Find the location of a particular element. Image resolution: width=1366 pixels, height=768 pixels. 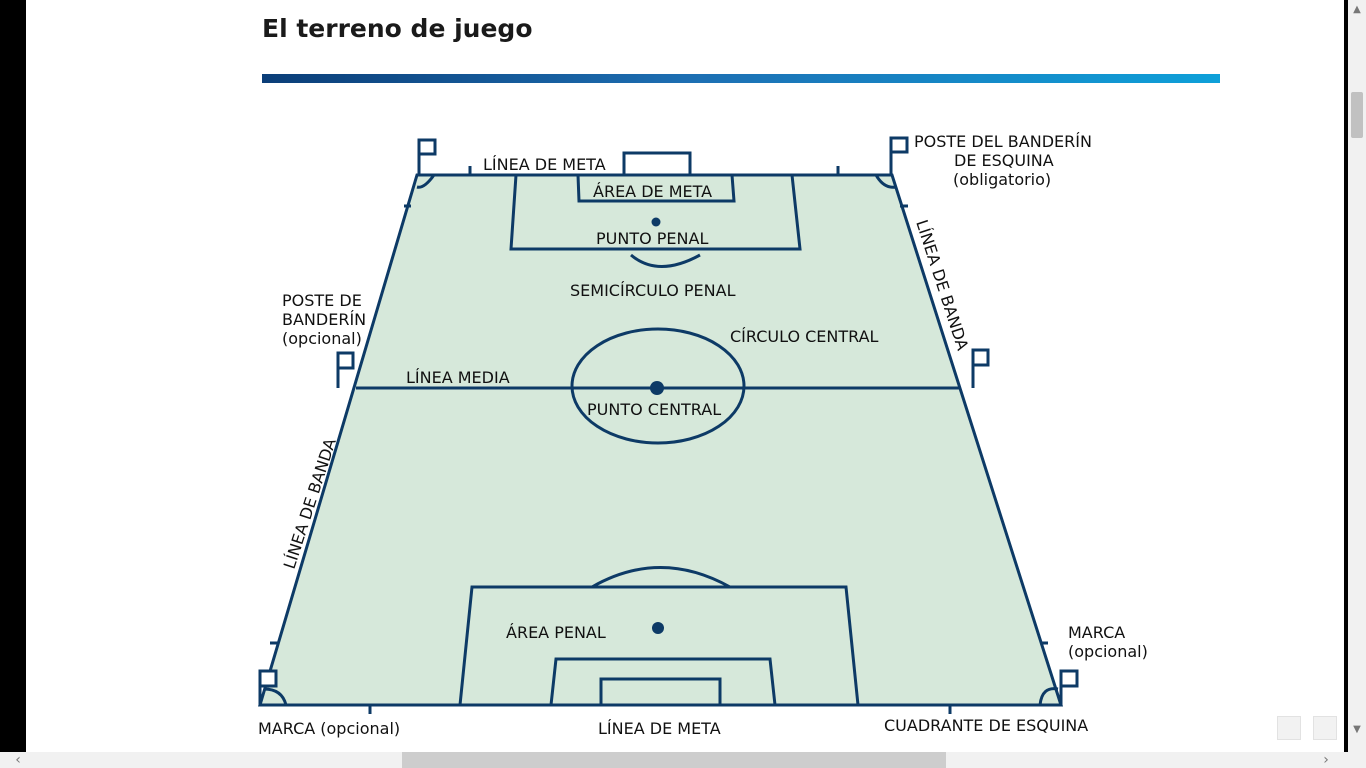

center-circle is located at coordinates (658, 386).